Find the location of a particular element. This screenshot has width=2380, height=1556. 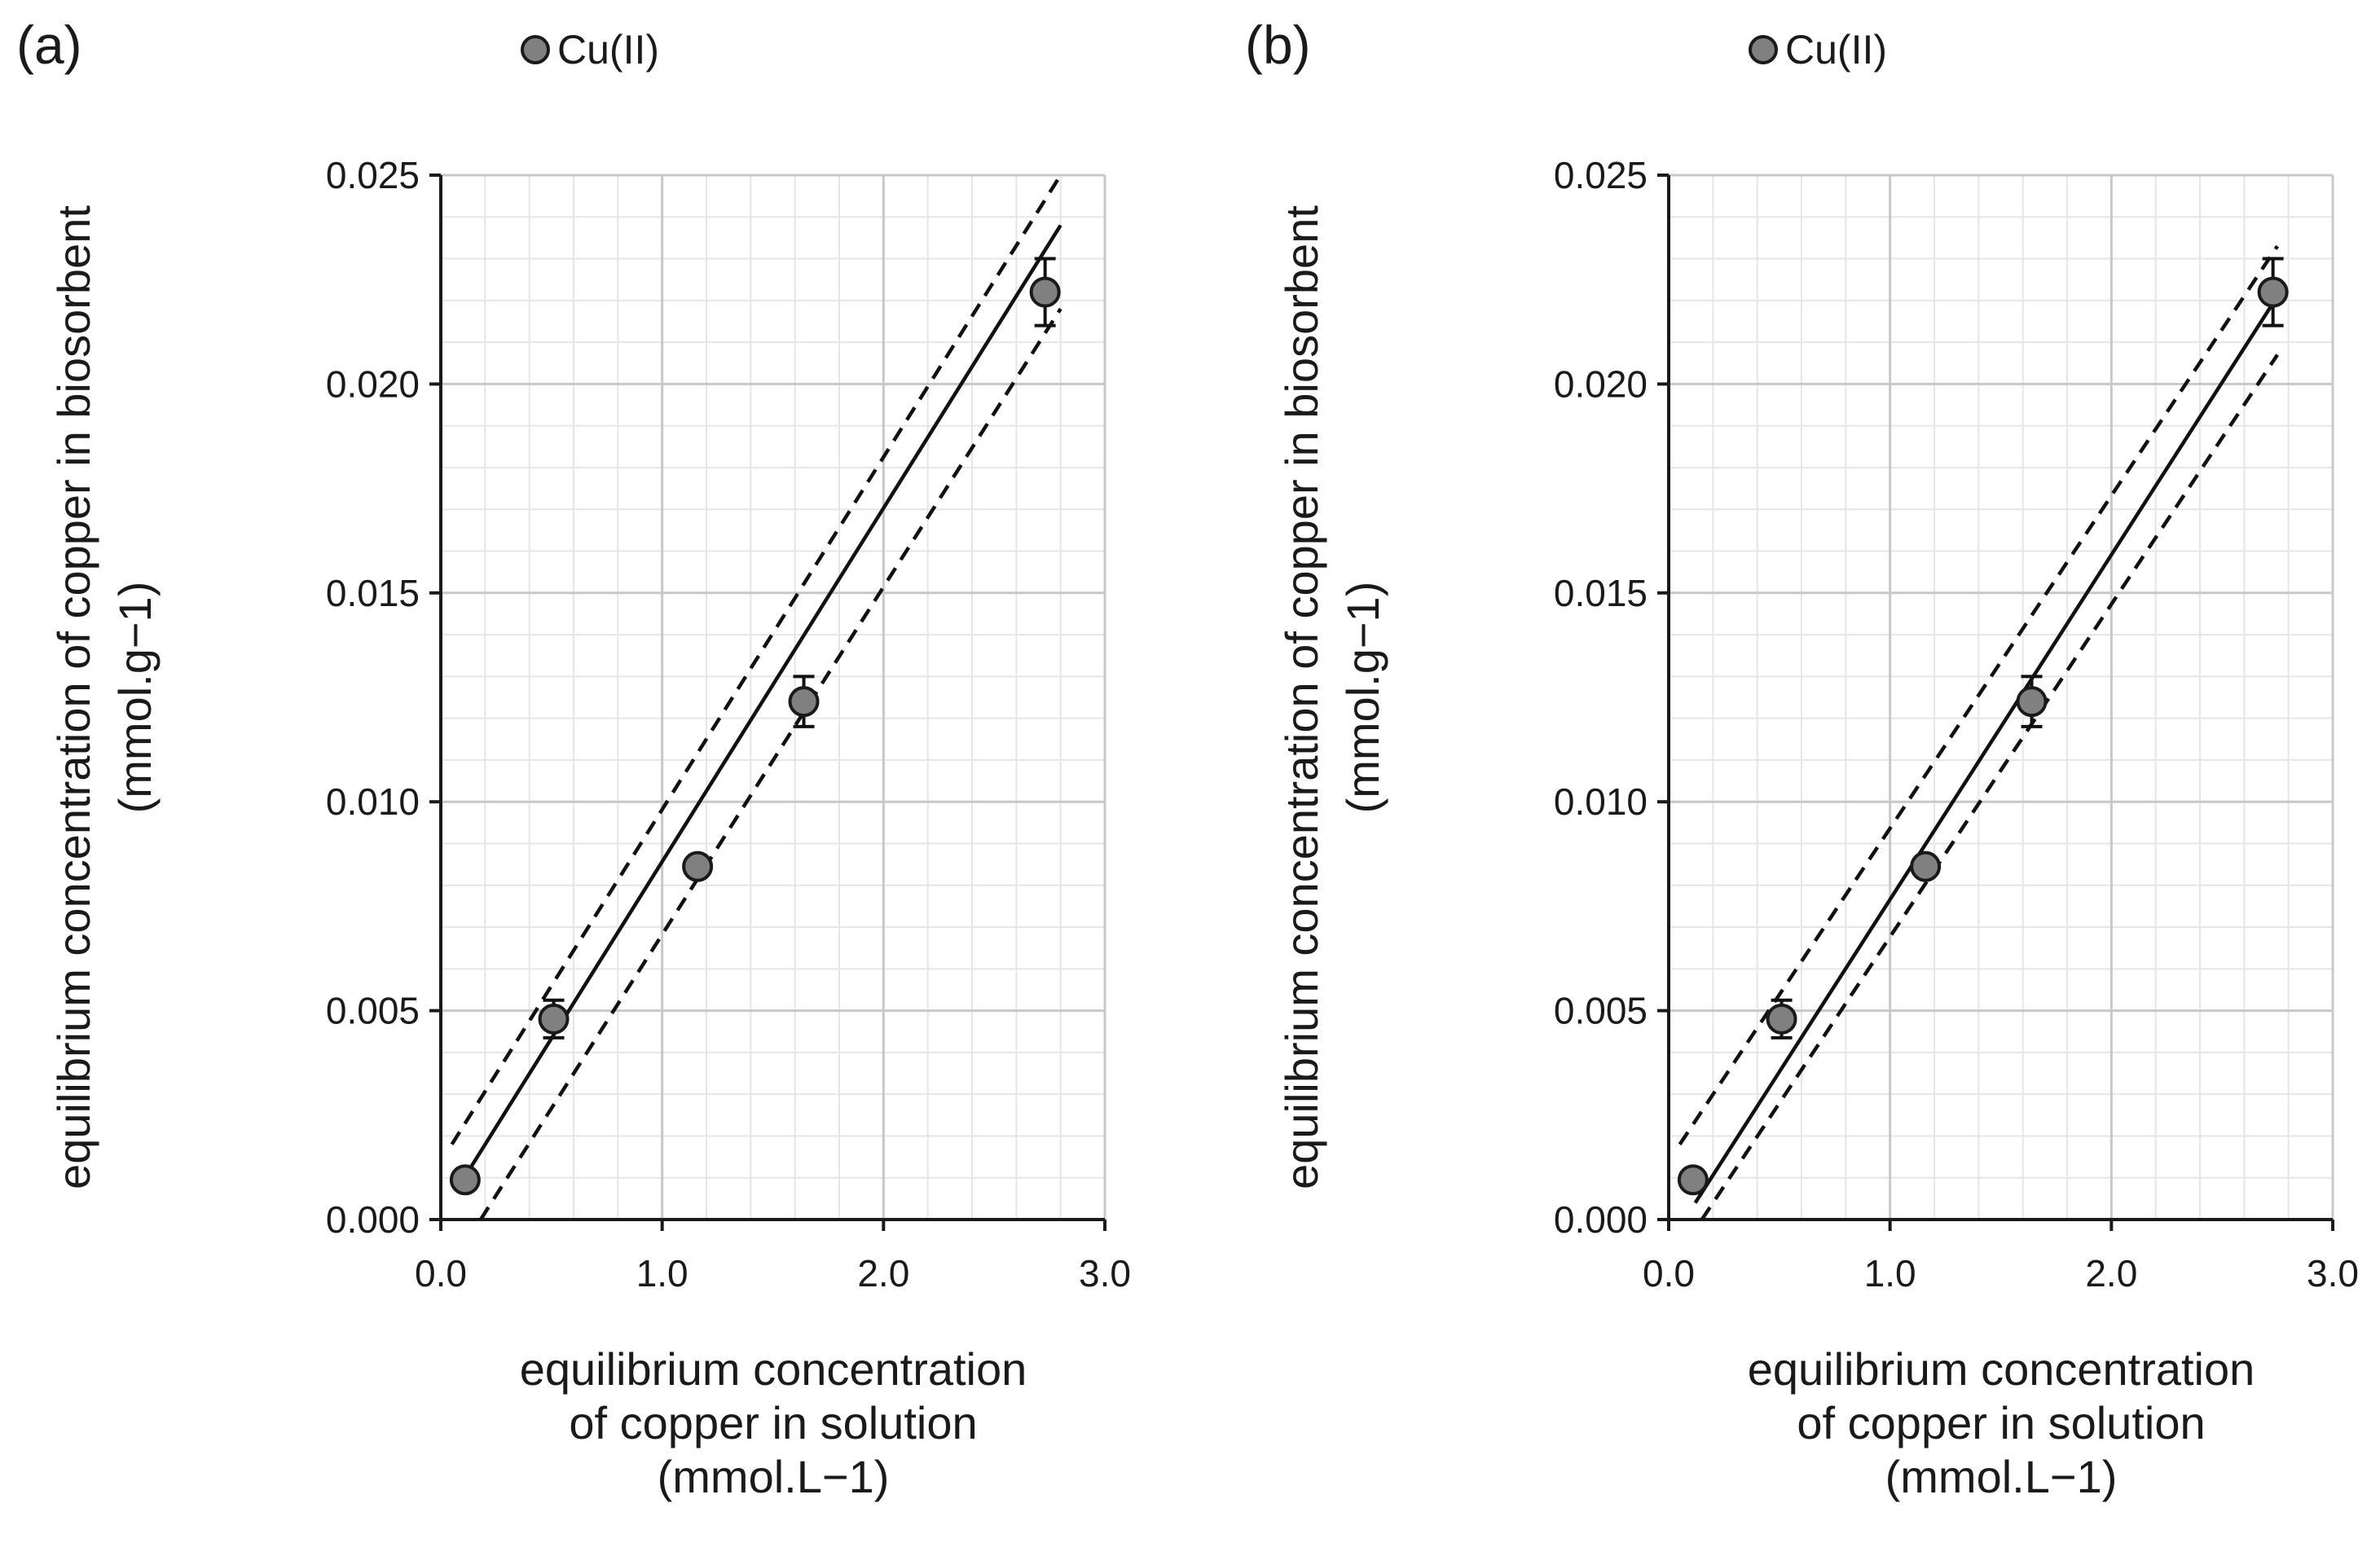

panel-label: (b) is located at coordinates (1278, 45).